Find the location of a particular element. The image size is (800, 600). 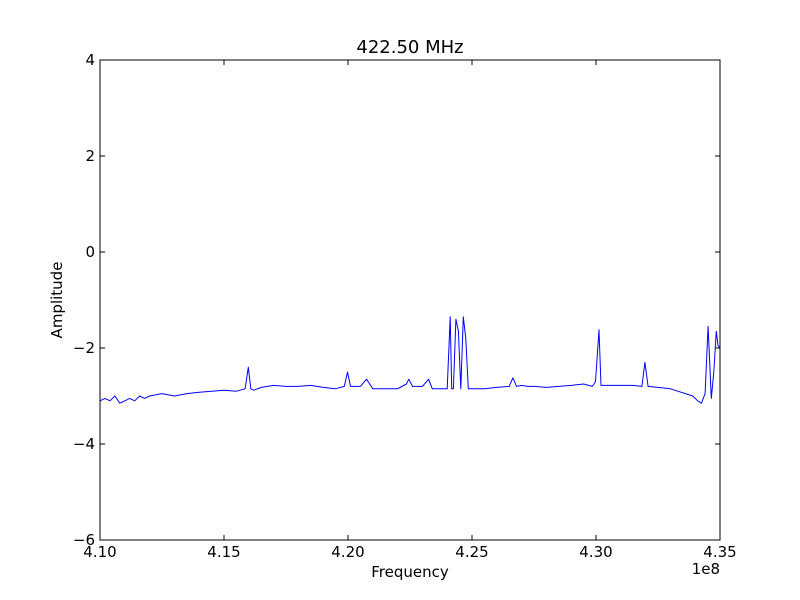

spectrum-line is located at coordinates (410, 360).